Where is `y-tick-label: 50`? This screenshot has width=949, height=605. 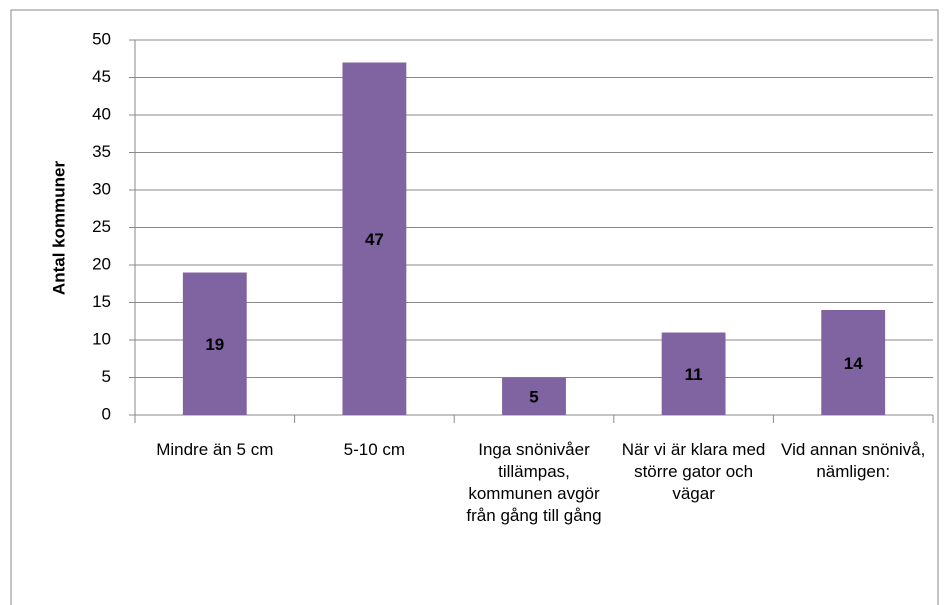 y-tick-label: 50 is located at coordinates (101, 38).